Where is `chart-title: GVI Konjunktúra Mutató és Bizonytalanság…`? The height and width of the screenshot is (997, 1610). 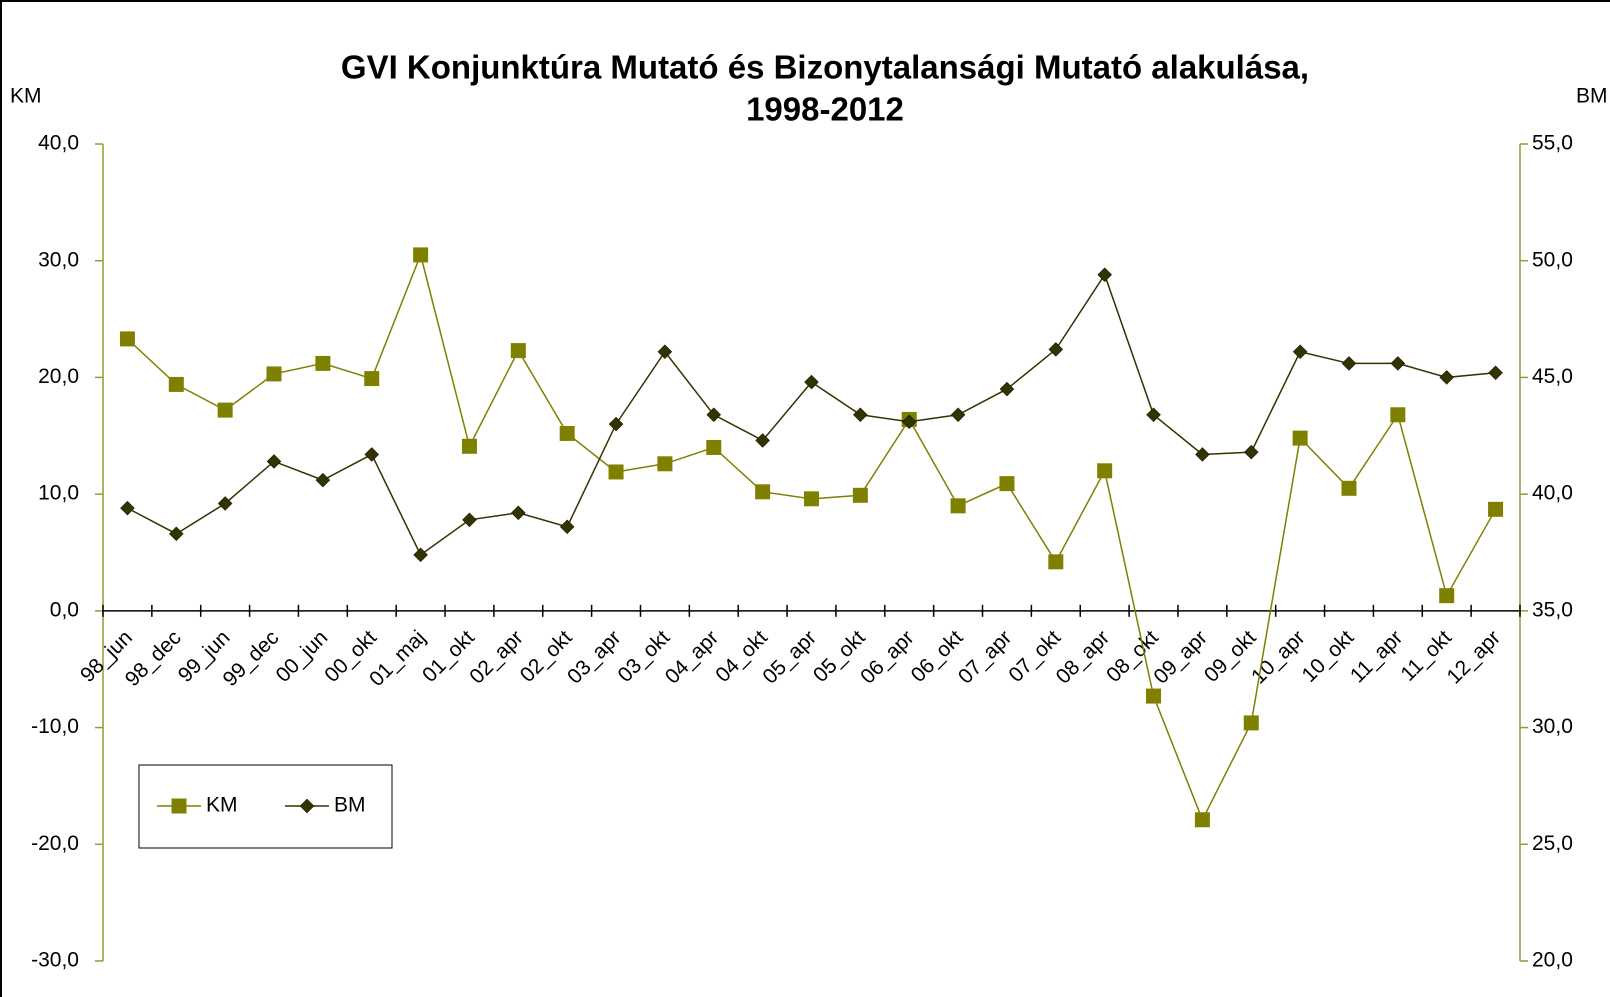
chart-title: GVI Konjunktúra Mutató és Bizonytalanság… is located at coordinates (825, 67).